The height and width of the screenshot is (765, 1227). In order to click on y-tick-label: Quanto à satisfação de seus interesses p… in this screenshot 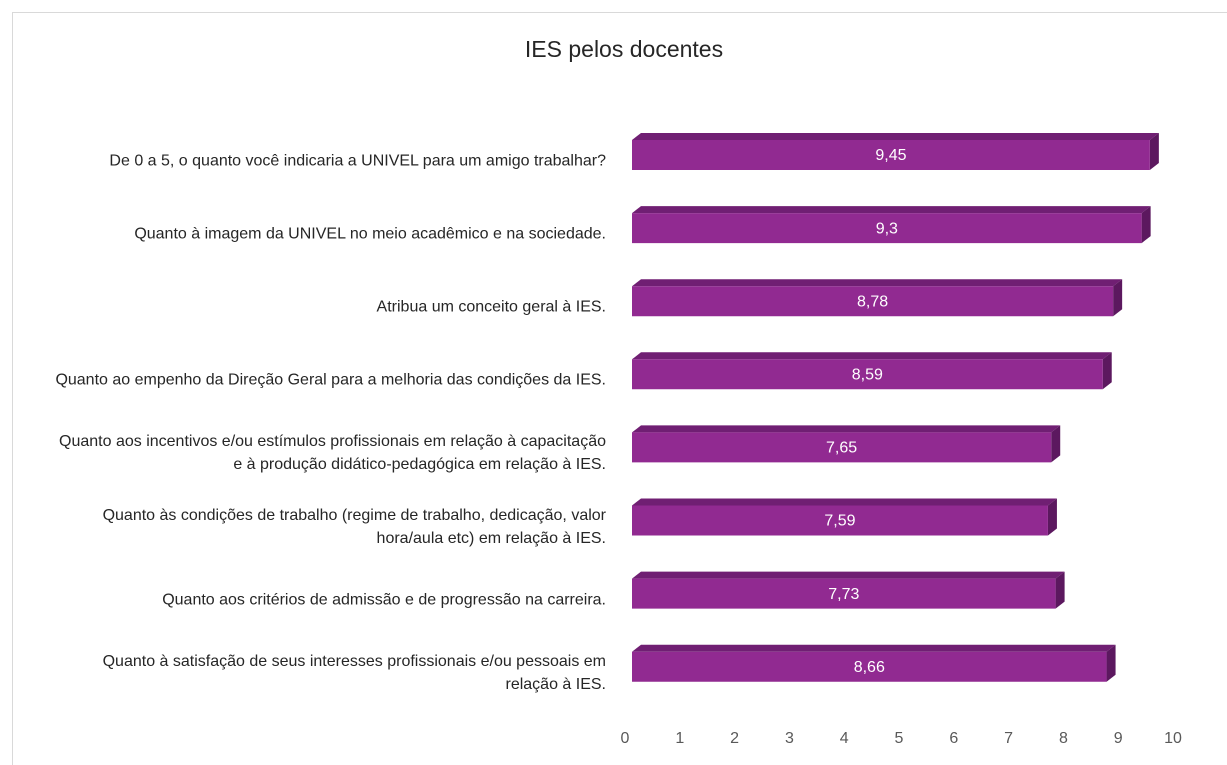, I will do `click(354, 672)`.